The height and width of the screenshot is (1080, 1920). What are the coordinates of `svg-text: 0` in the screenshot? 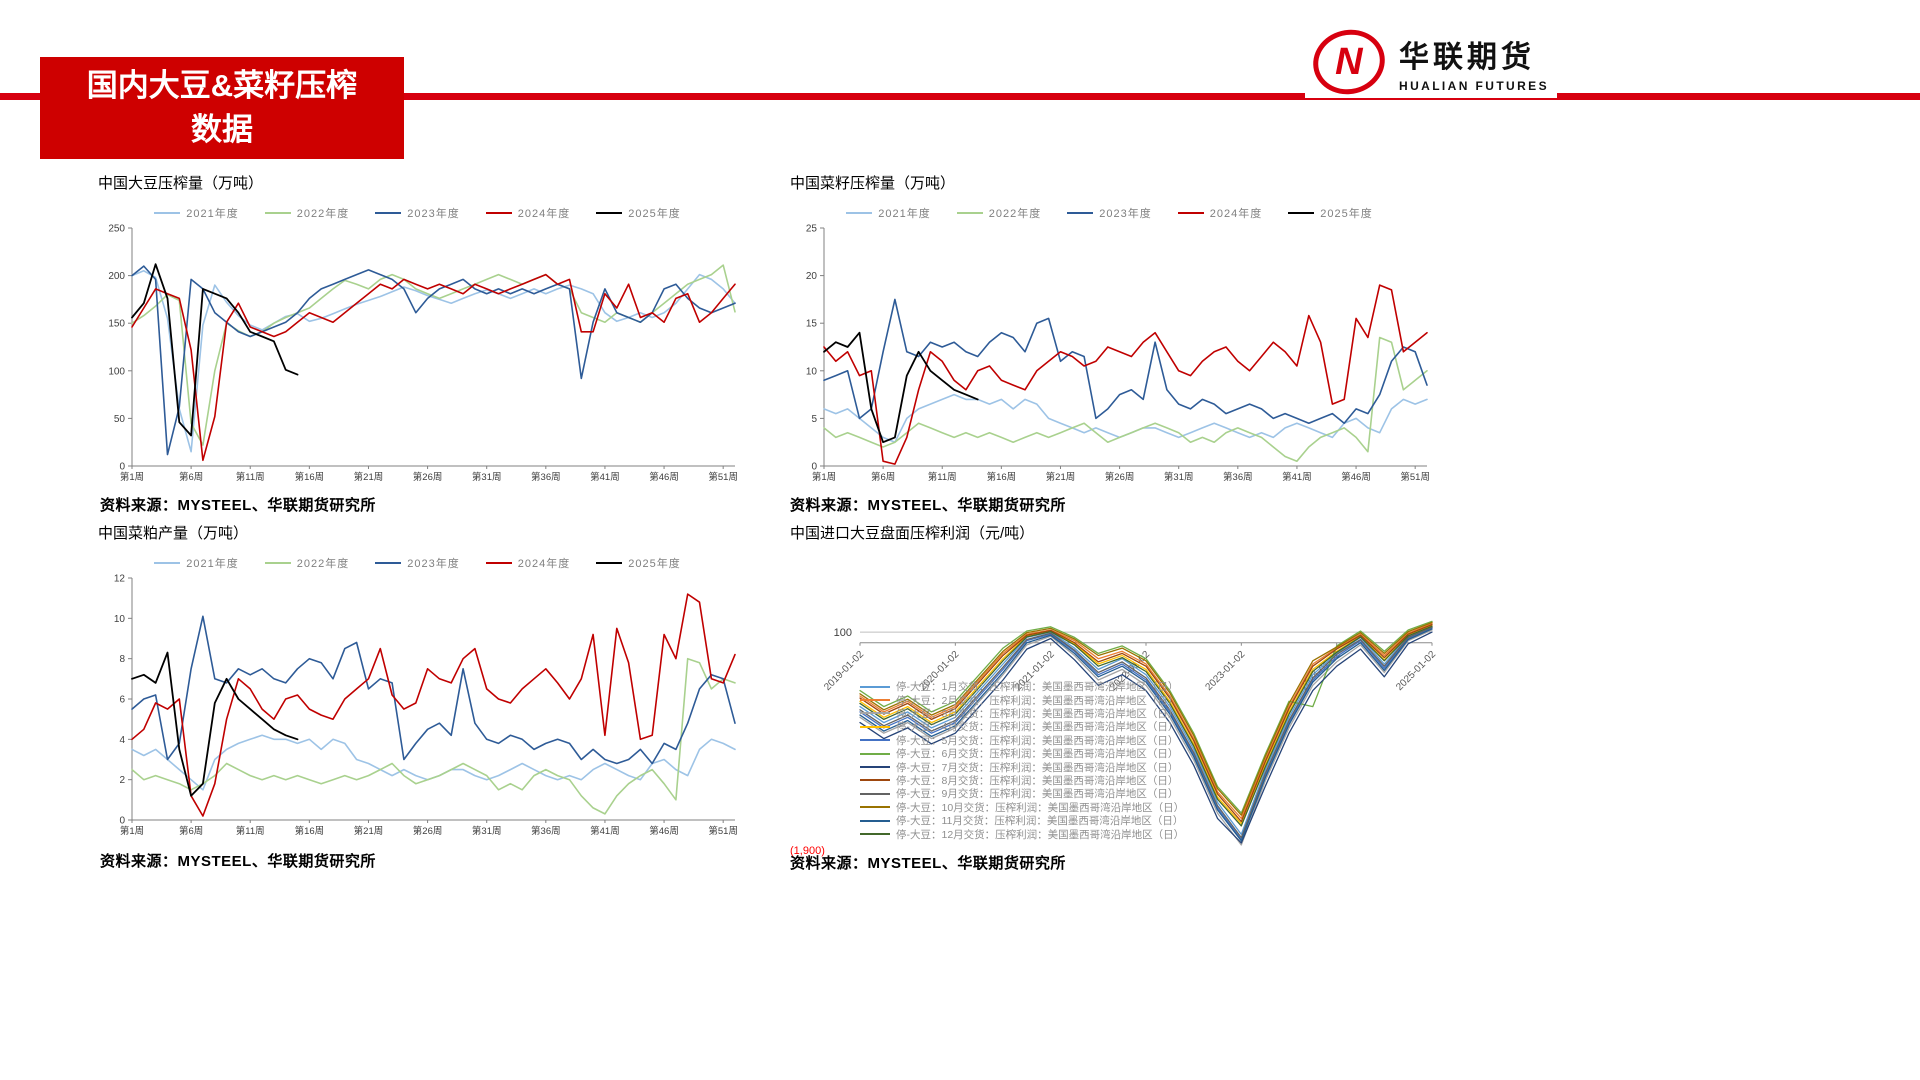 It's located at (122, 467).